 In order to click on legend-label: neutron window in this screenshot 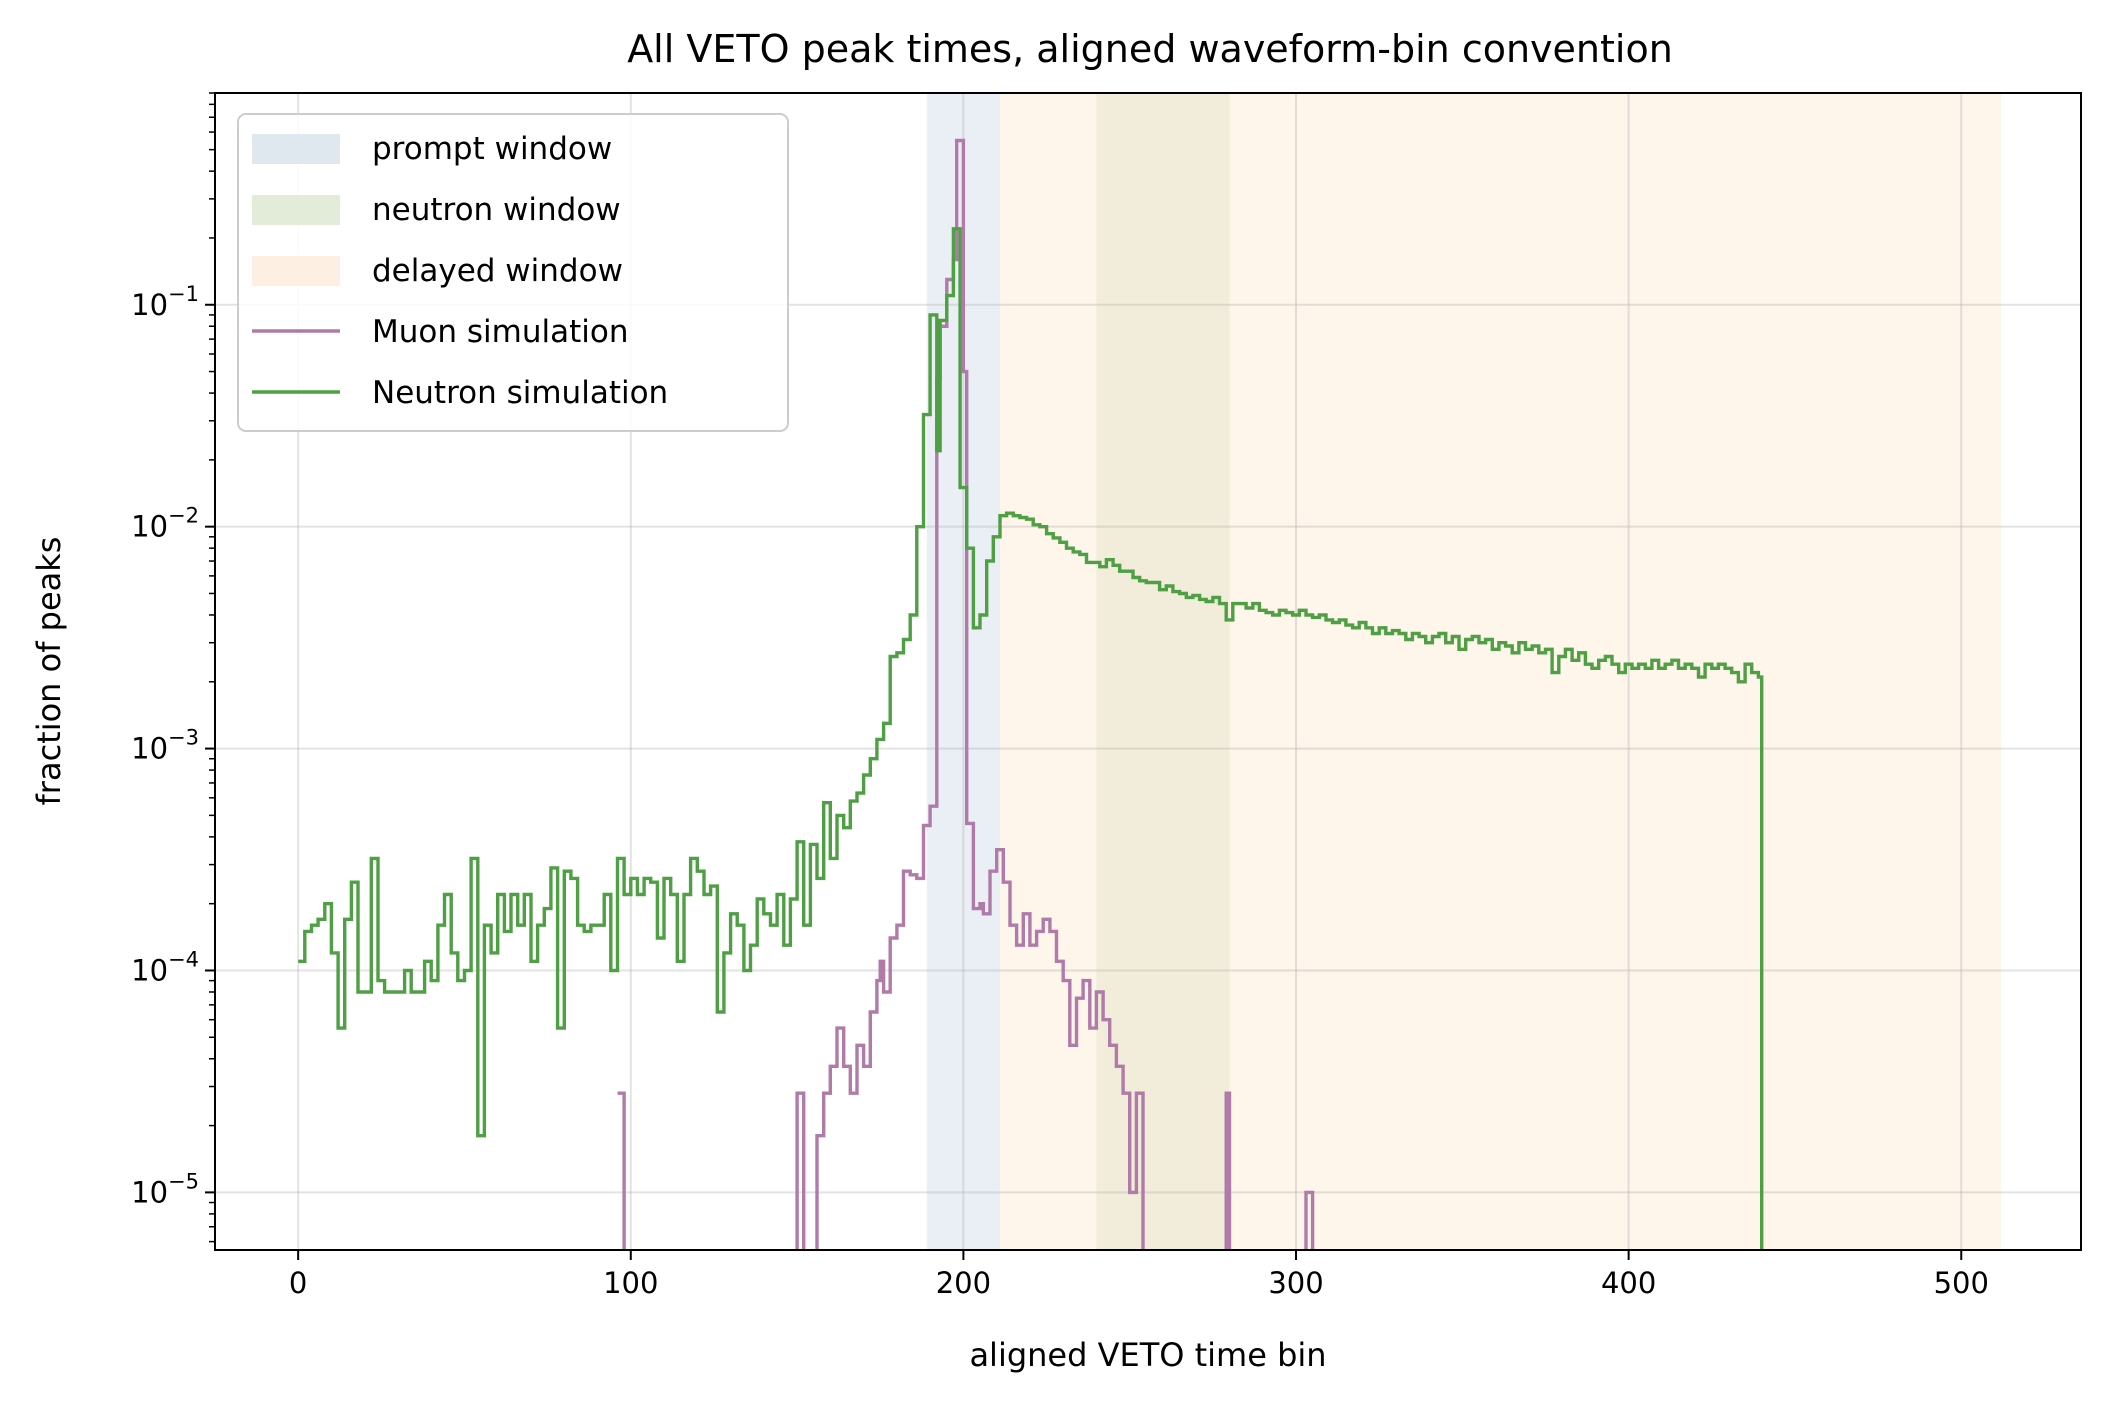, I will do `click(496, 210)`.